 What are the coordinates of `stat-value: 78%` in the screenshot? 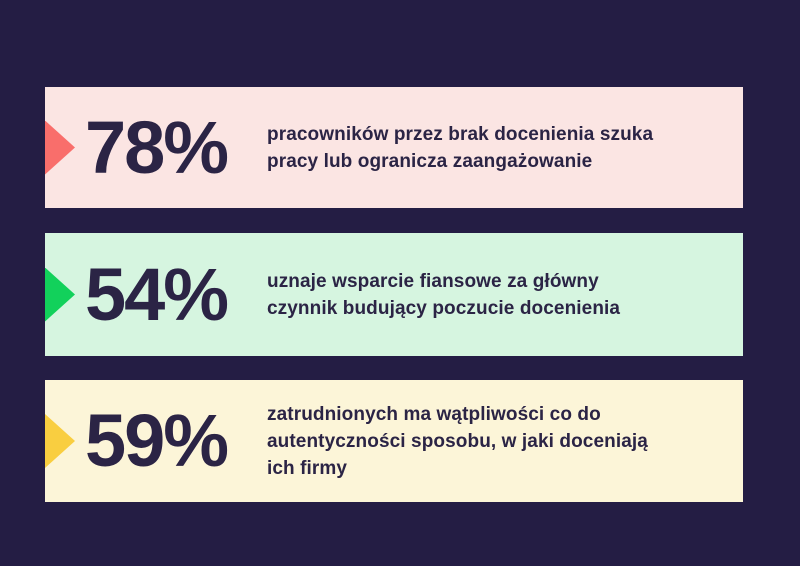 It's located at (157, 147).